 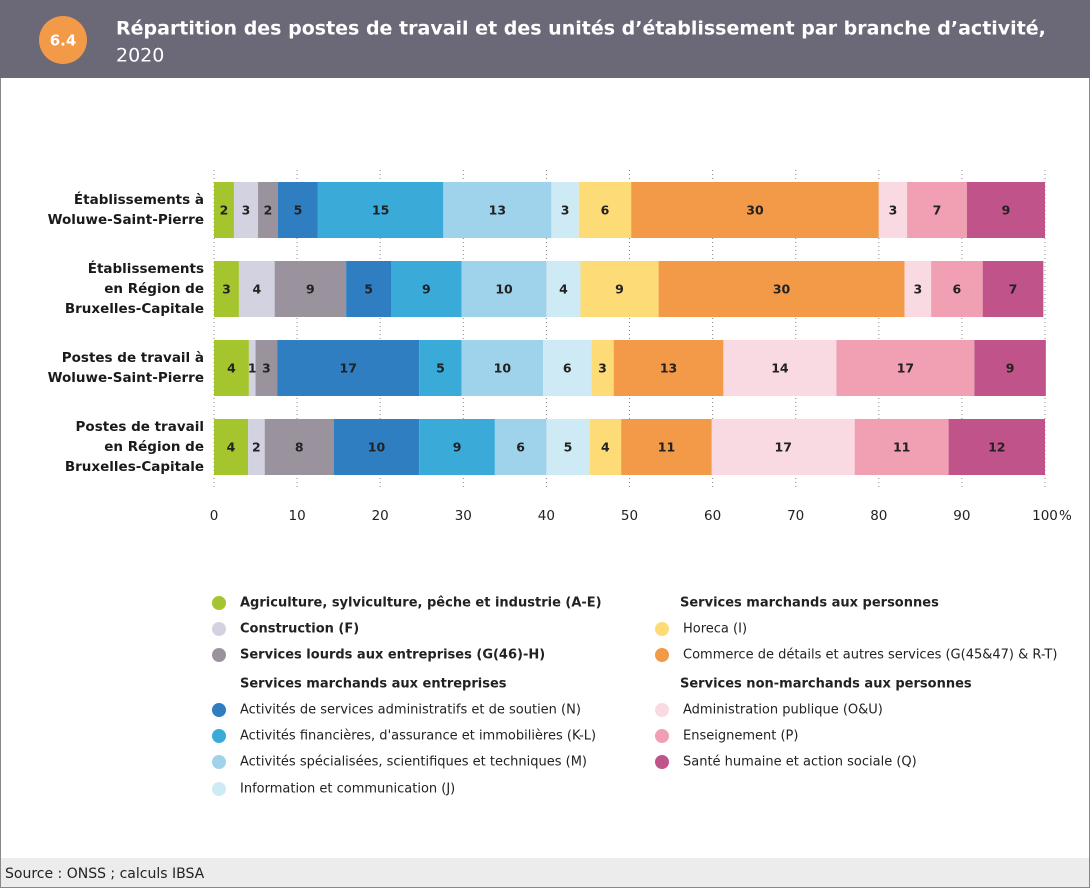 I want to click on x-tick-label: 50, so click(x=629, y=516).